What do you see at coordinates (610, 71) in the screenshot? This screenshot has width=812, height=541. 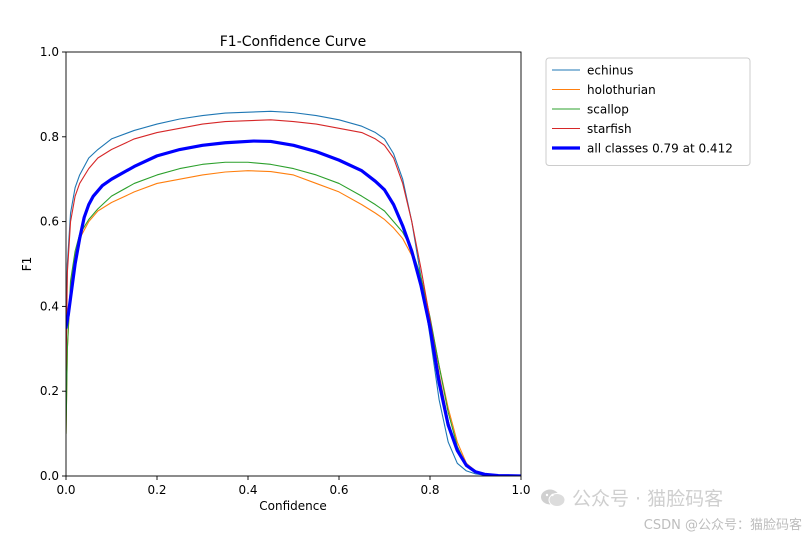 I see `legend-label: echinus` at bounding box center [610, 71].